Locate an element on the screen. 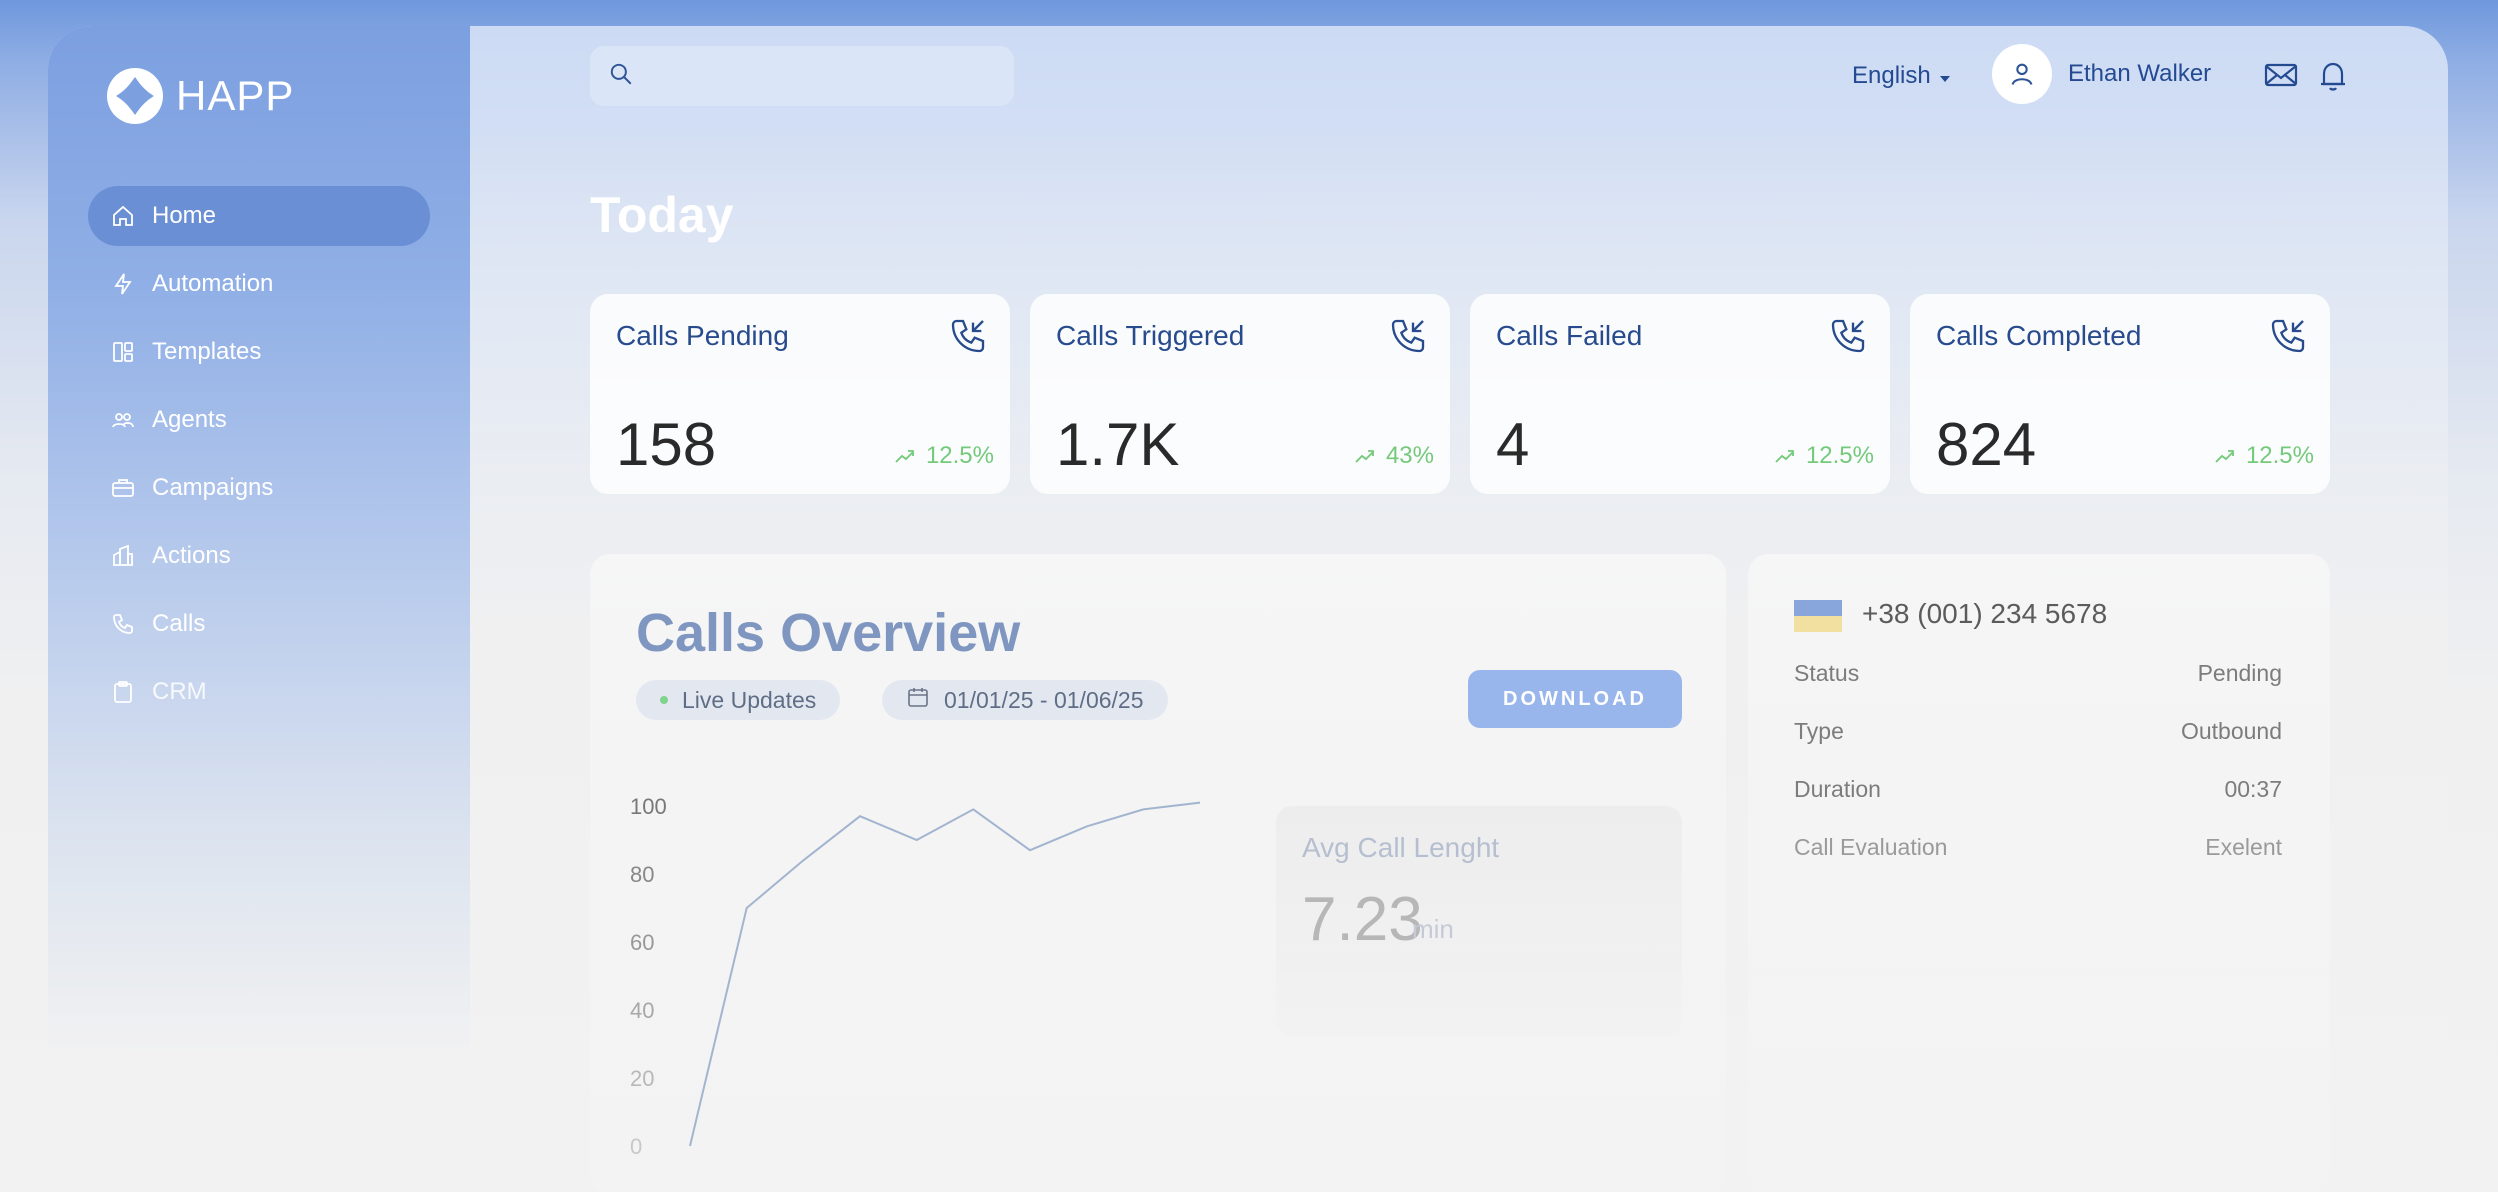 This screenshot has height=1192, width=2498. detail-value: Pending is located at coordinates (2239, 673).